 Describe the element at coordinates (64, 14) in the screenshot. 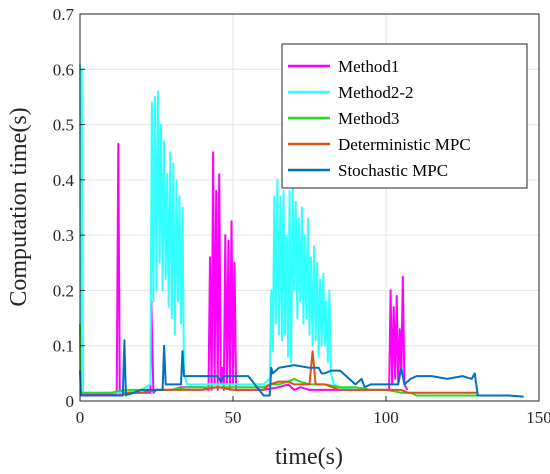

I see `y-tick-label: 0.7` at that location.